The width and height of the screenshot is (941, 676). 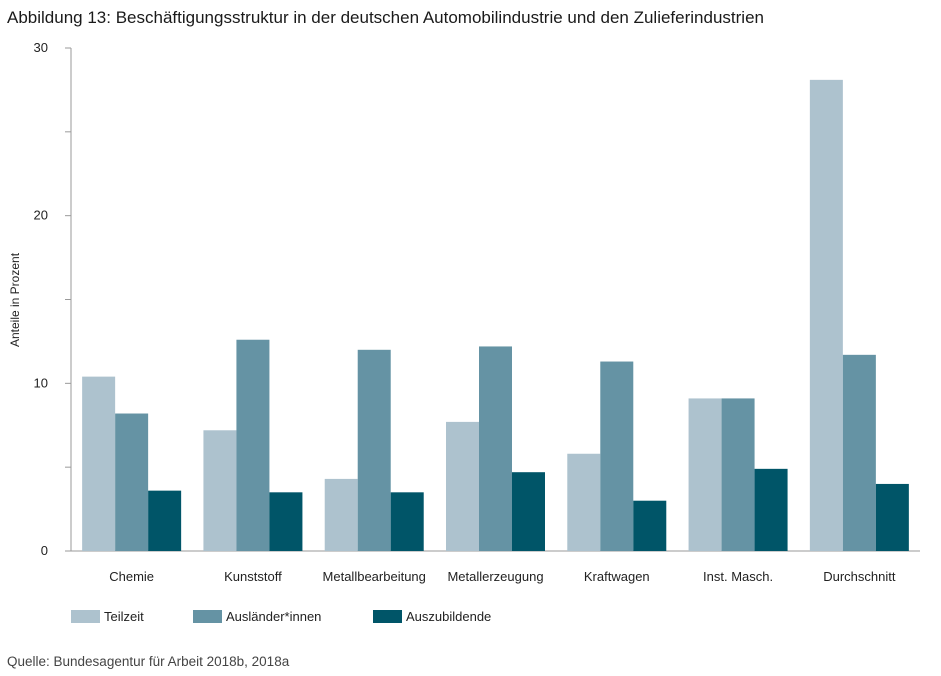 What do you see at coordinates (41, 47) in the screenshot?
I see `y-tick-label: 30` at bounding box center [41, 47].